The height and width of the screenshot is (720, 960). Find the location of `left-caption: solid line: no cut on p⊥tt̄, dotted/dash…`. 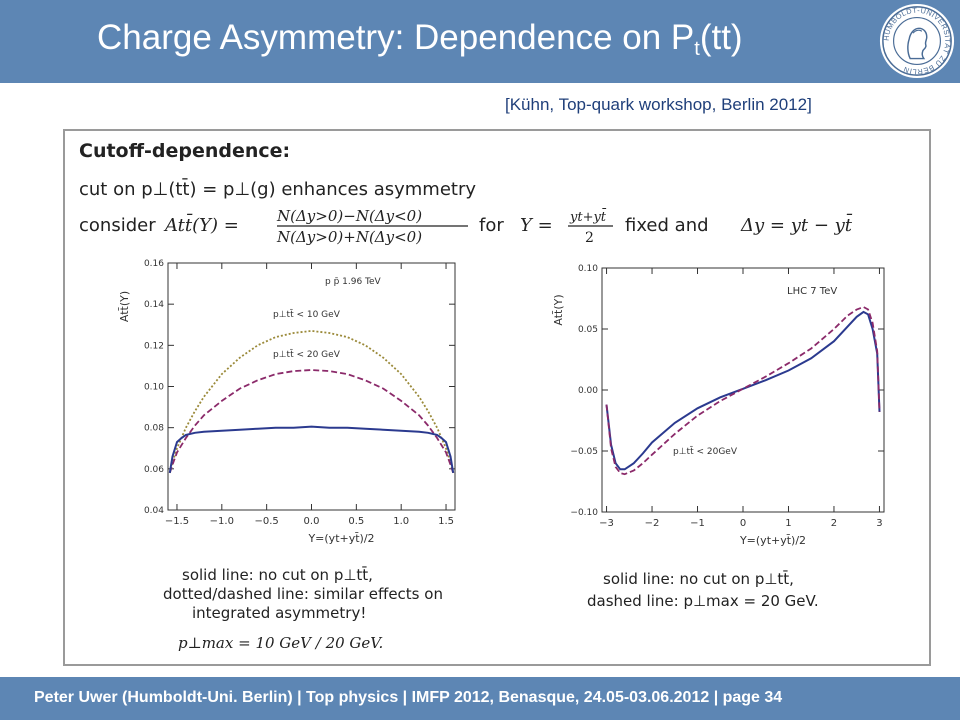

left-caption: solid line: no cut on p⊥tt̄, dotted/dash… is located at coordinates (303, 608).